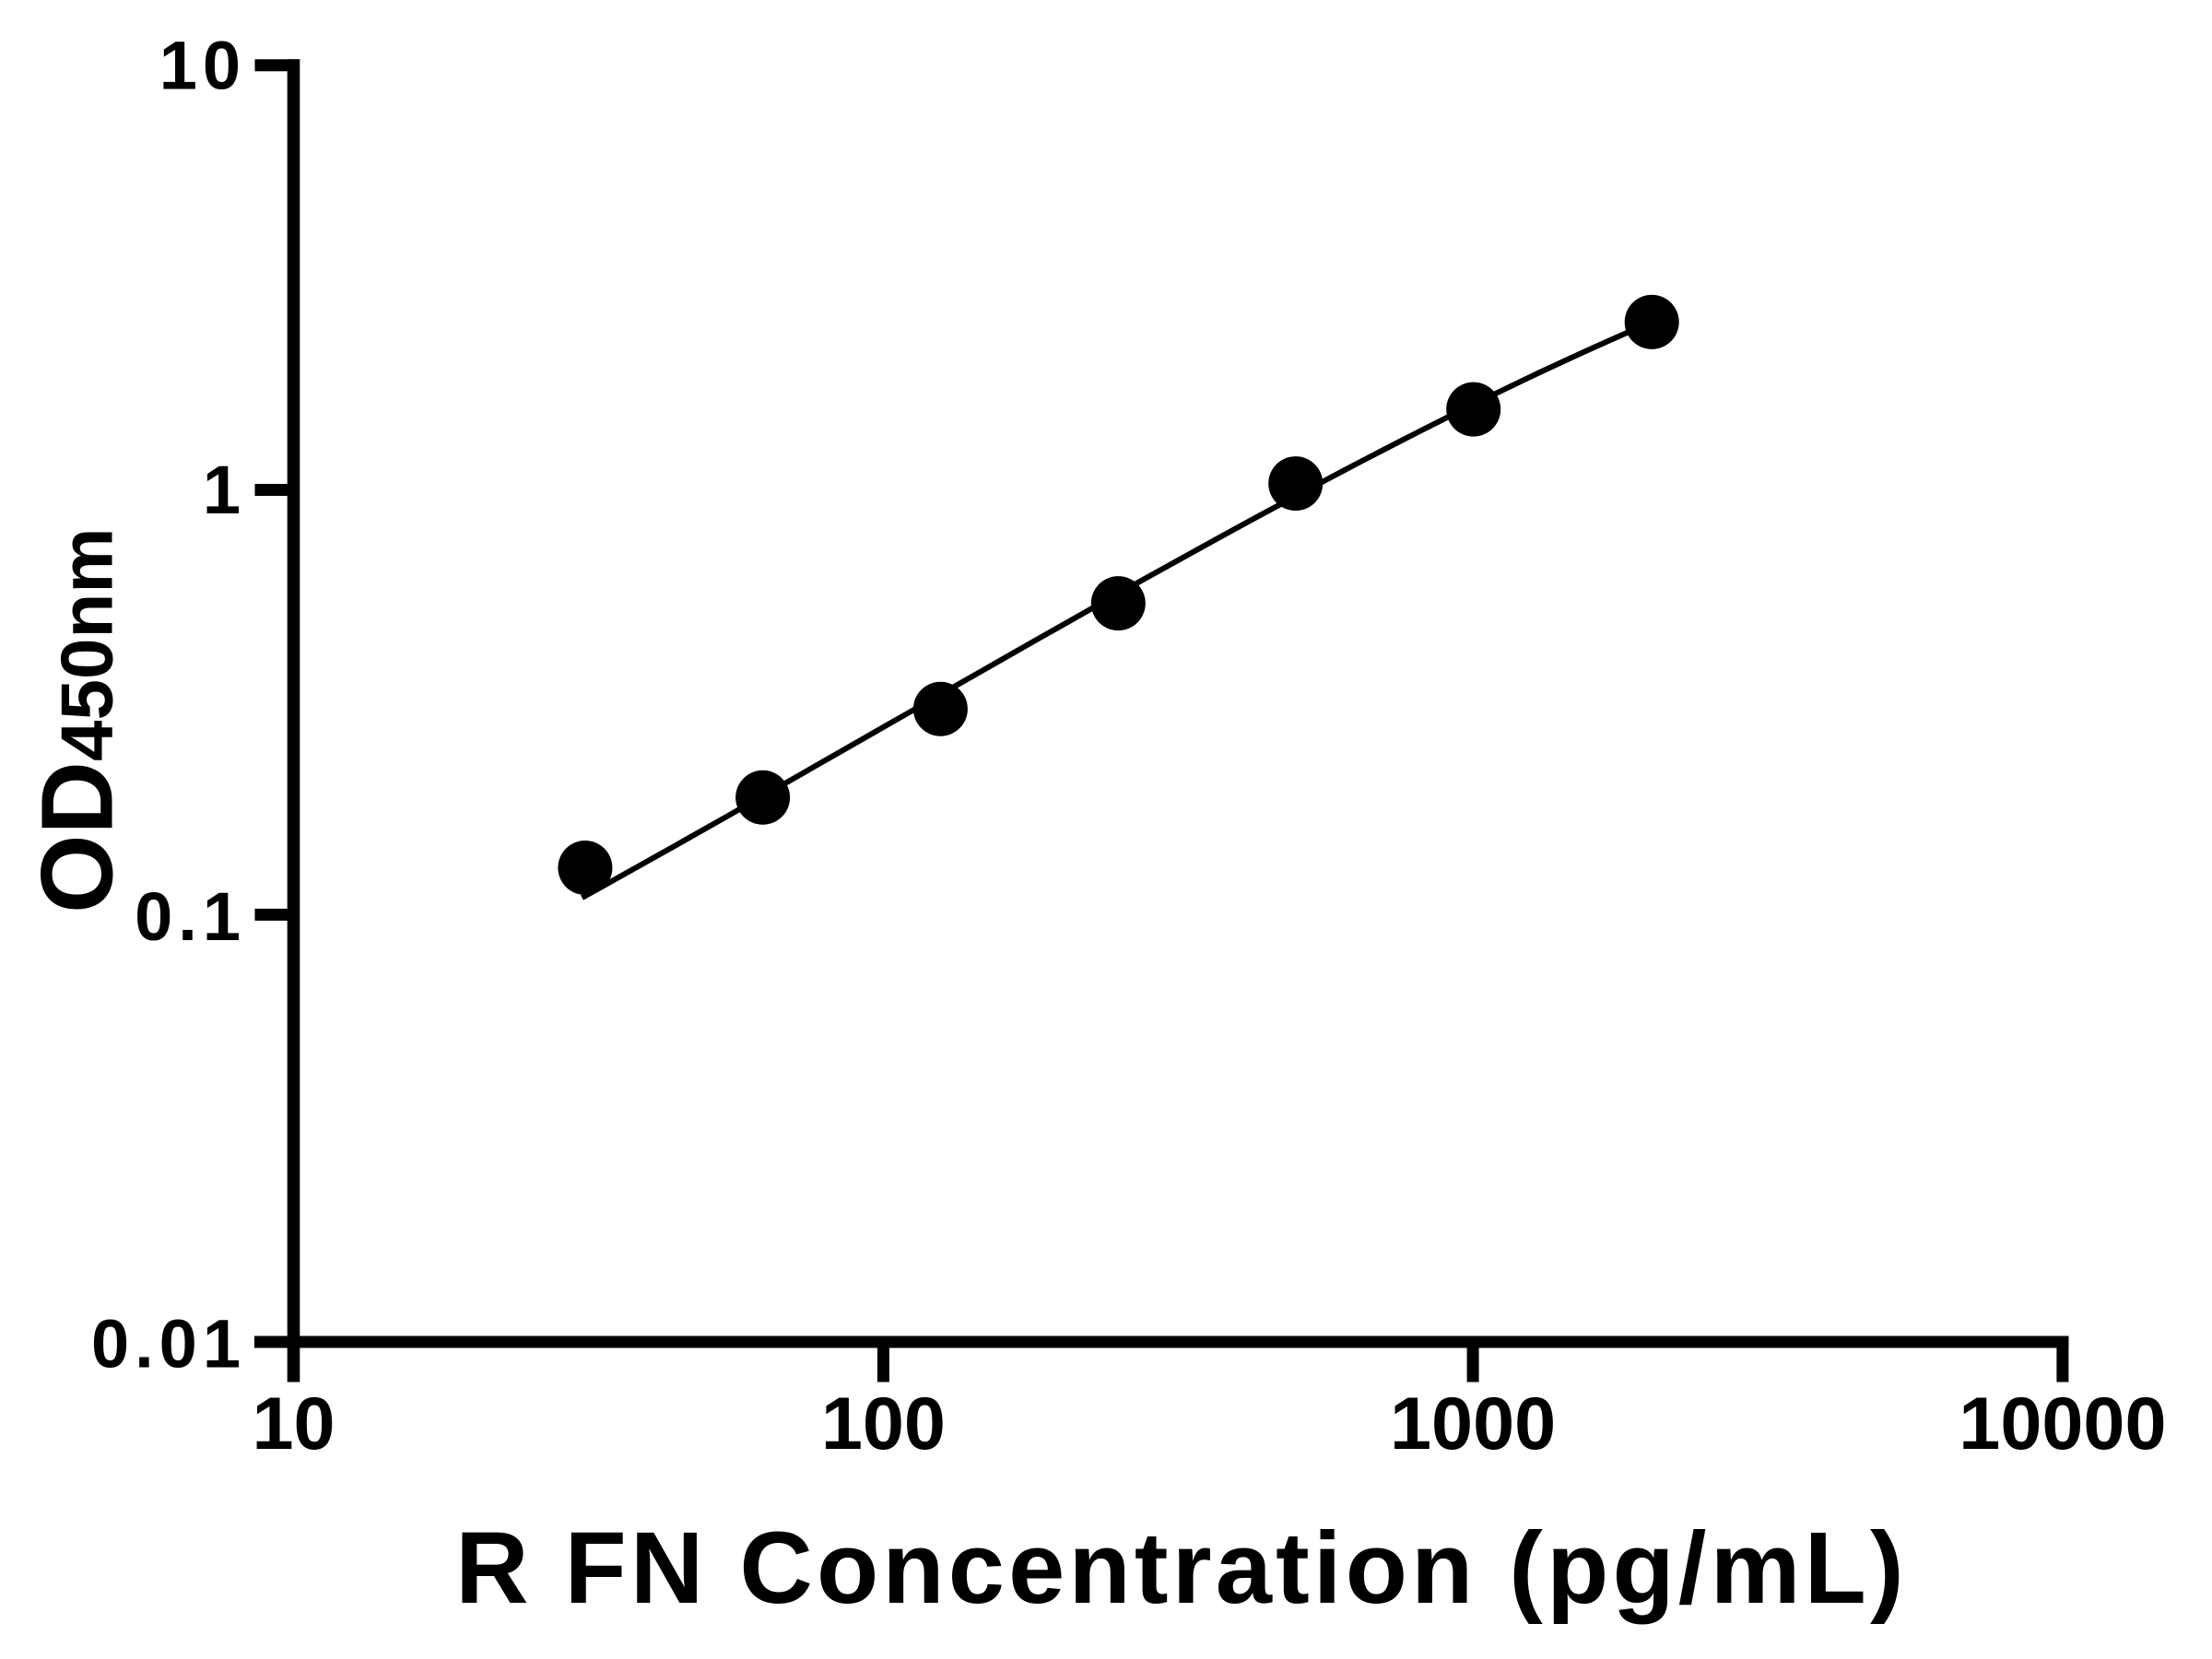  Describe the element at coordinates (168, 1344) in the screenshot. I see `svg-text: 0.01` at that location.